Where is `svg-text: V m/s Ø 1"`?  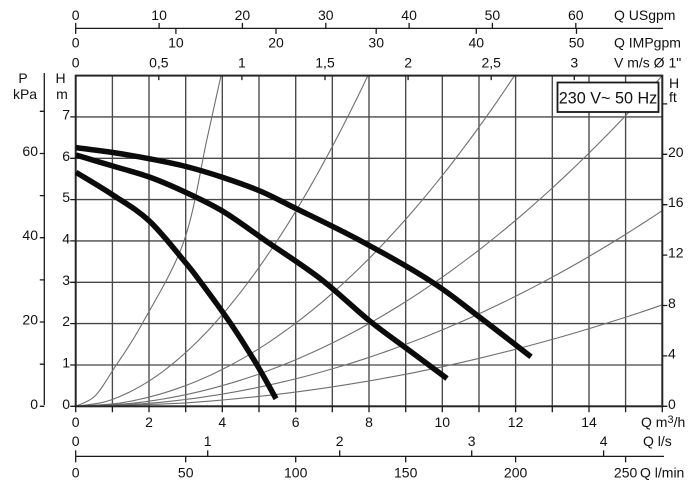
svg-text: V m/s Ø 1" is located at coordinates (647, 63).